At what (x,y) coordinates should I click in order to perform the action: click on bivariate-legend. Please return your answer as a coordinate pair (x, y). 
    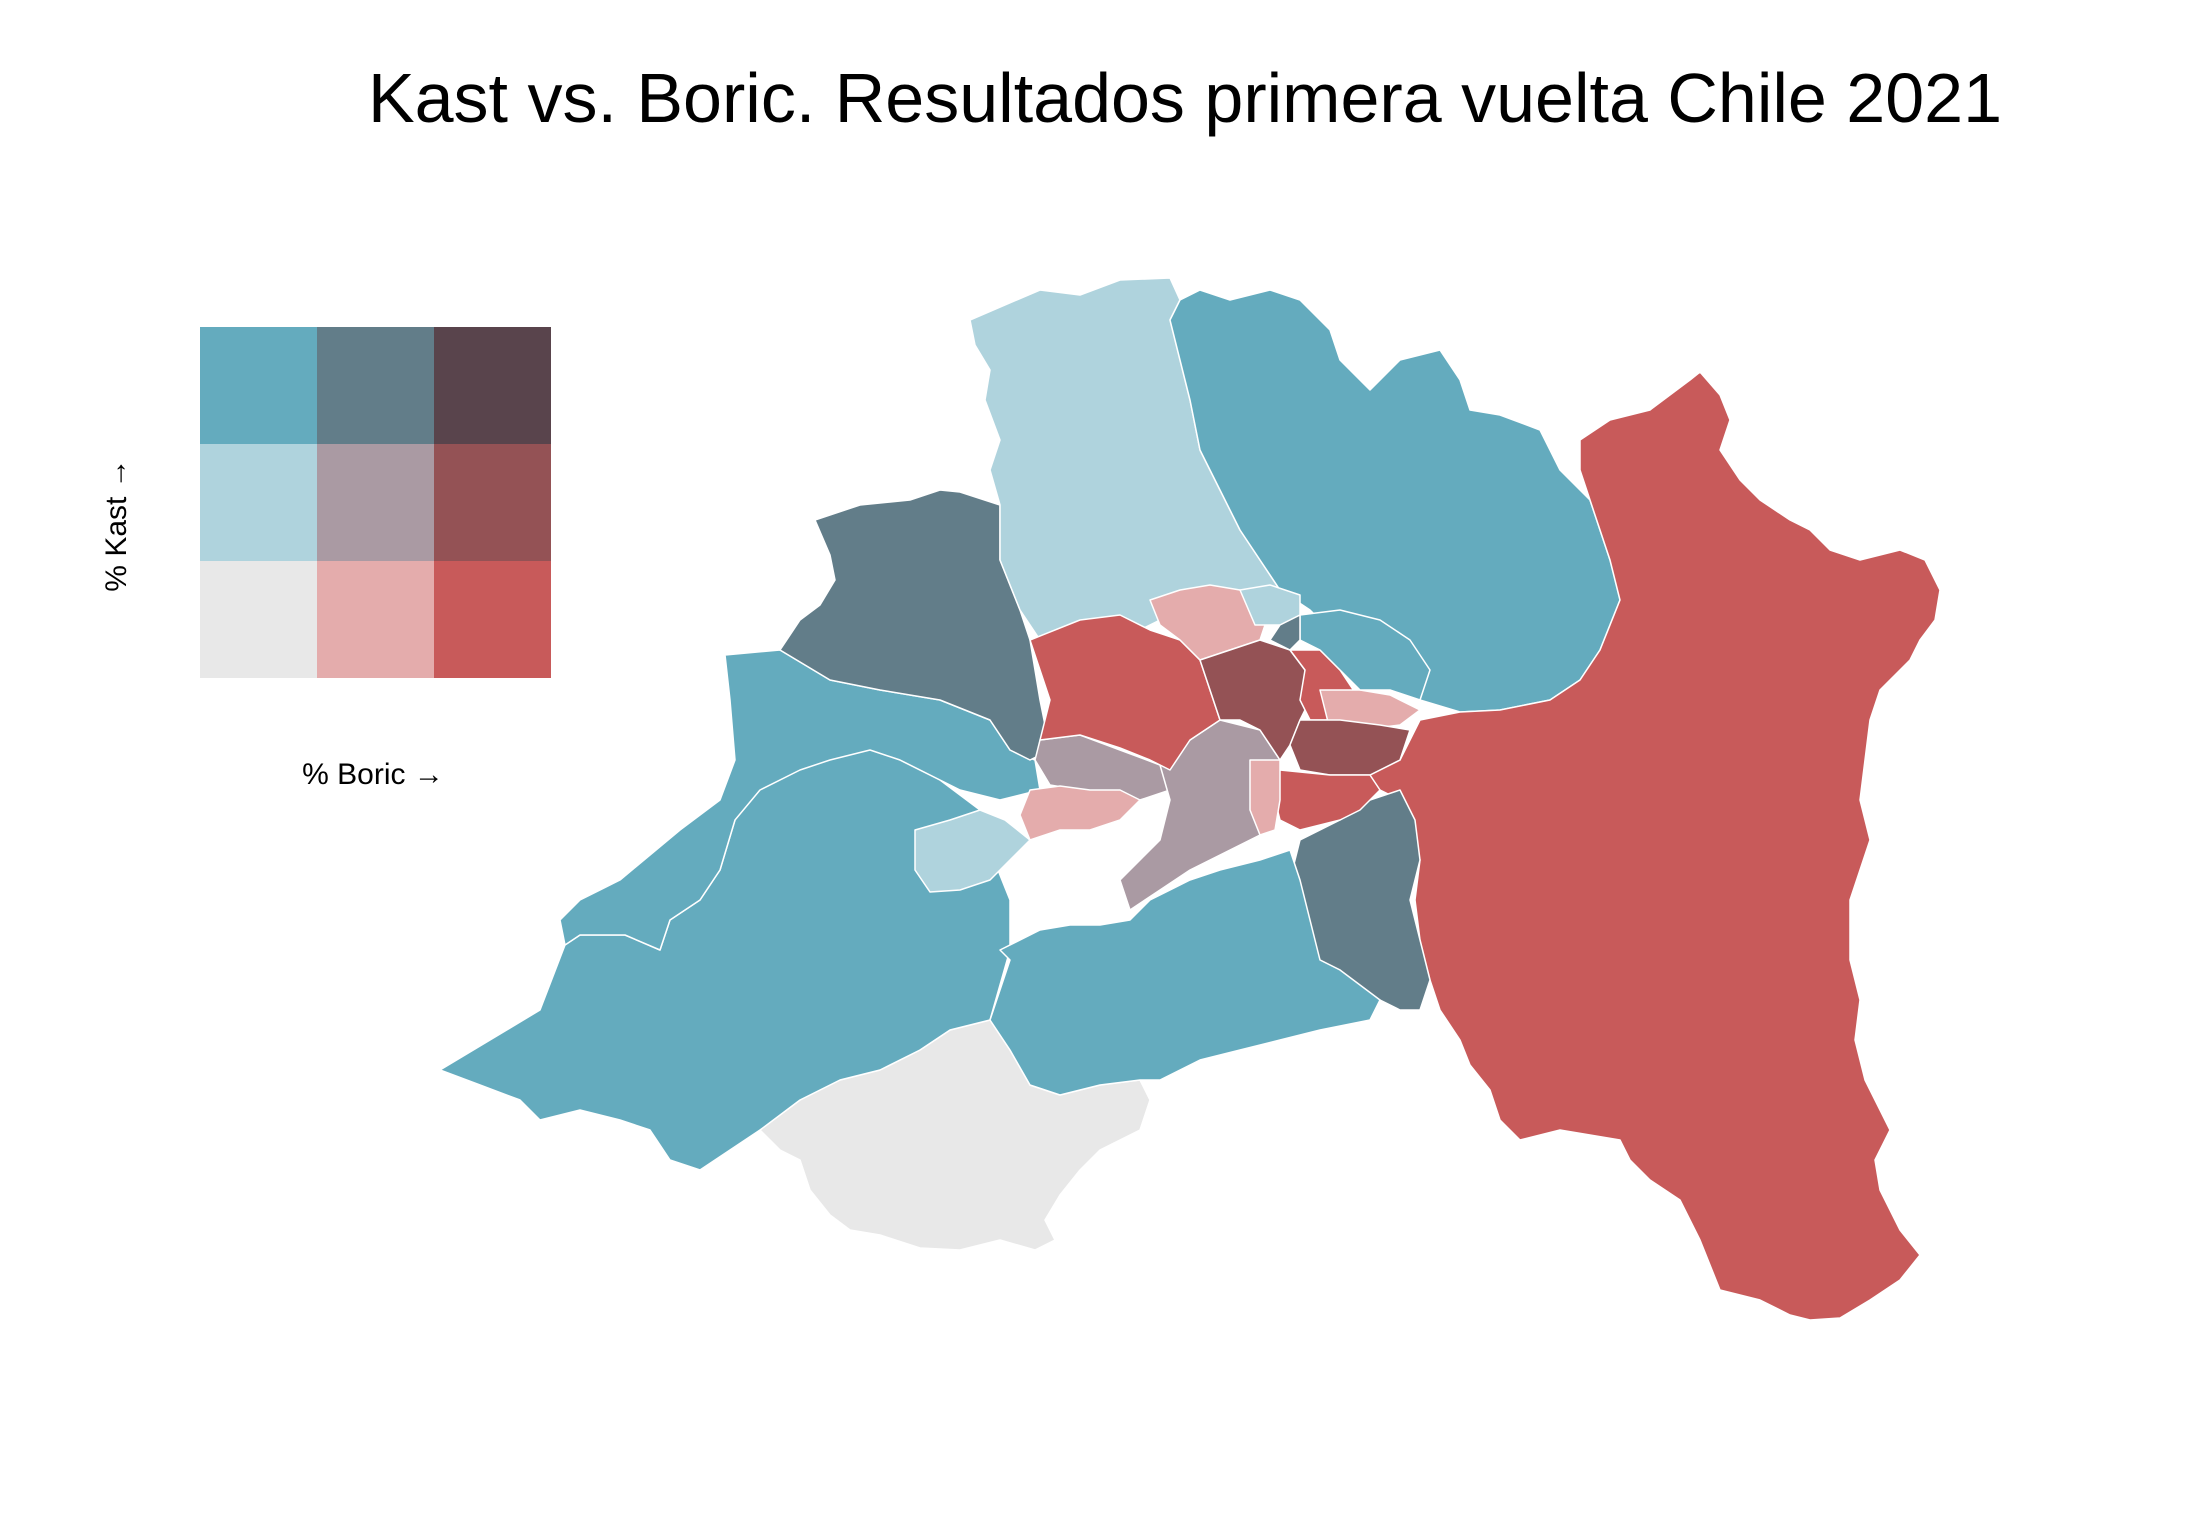
    Looking at the image, I should click on (375, 502).